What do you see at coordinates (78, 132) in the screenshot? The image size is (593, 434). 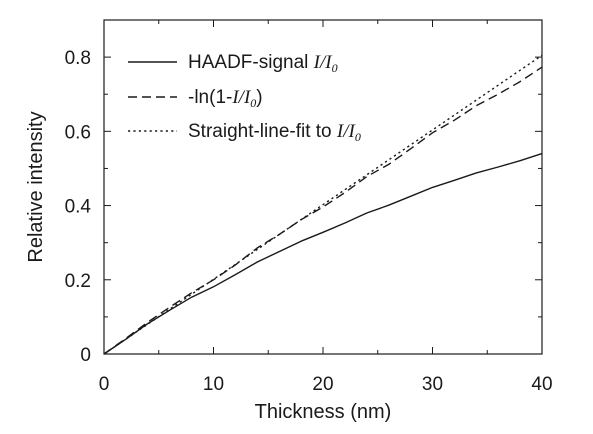 I see `y-tick-label: 0.6` at bounding box center [78, 132].